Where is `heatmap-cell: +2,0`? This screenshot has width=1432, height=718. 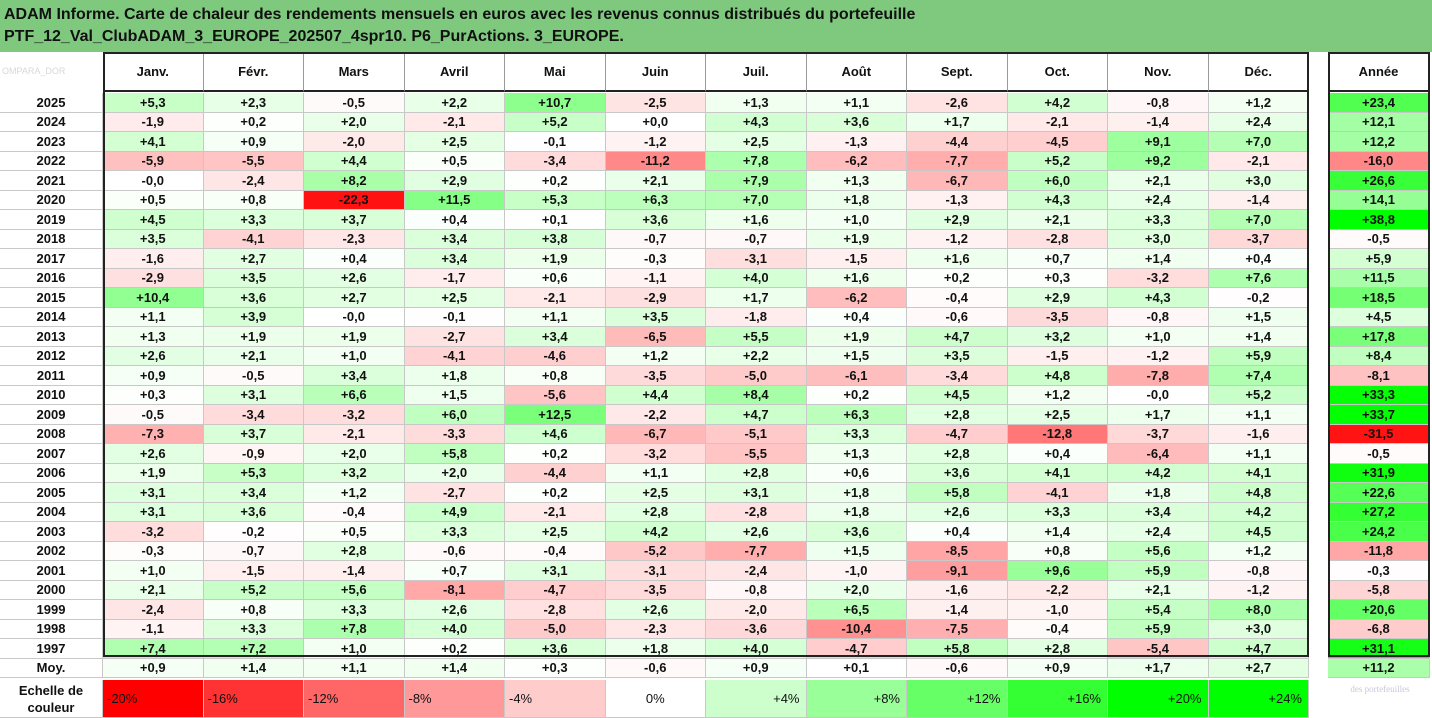
heatmap-cell: +2,0 is located at coordinates (454, 473).